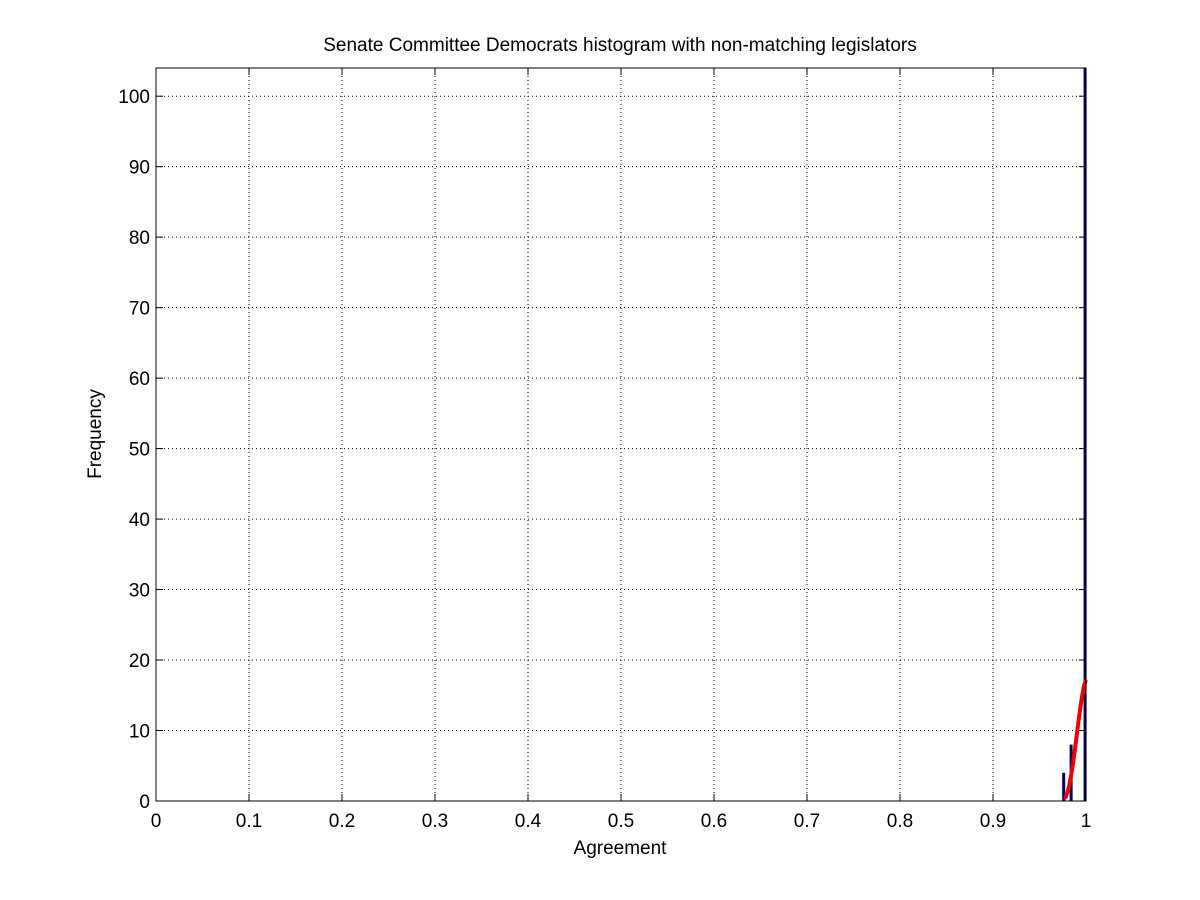  What do you see at coordinates (139, 309) in the screenshot?
I see `y-tick-label: 70` at bounding box center [139, 309].